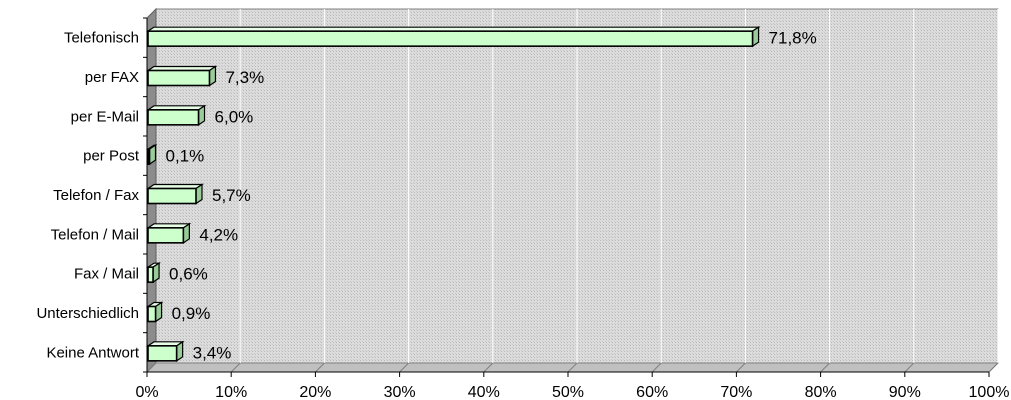 Image resolution: width=1011 pixels, height=400 pixels. What do you see at coordinates (905, 392) in the screenshot?
I see `x-tick-label: 90%` at bounding box center [905, 392].